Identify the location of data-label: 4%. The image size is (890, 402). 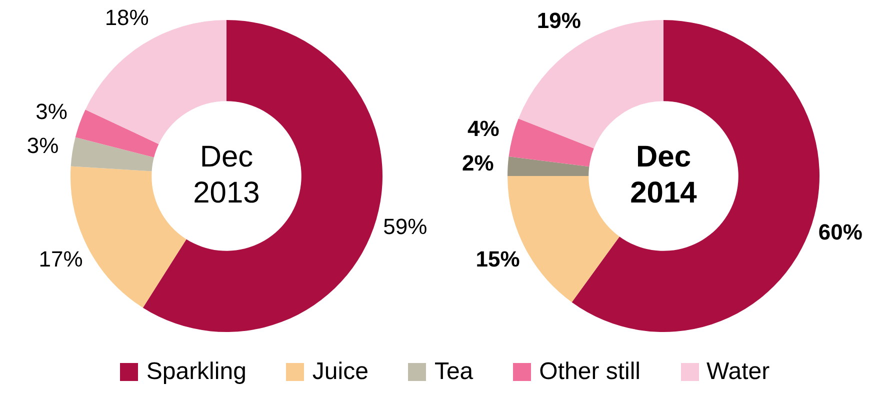
(483, 128).